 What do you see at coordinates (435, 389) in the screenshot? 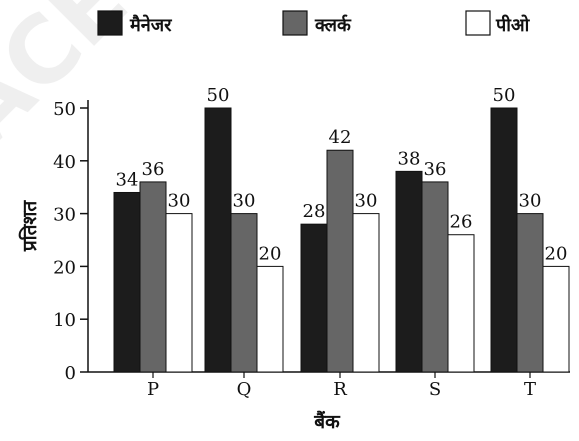
I see `x-tick-label: S` at bounding box center [435, 389].